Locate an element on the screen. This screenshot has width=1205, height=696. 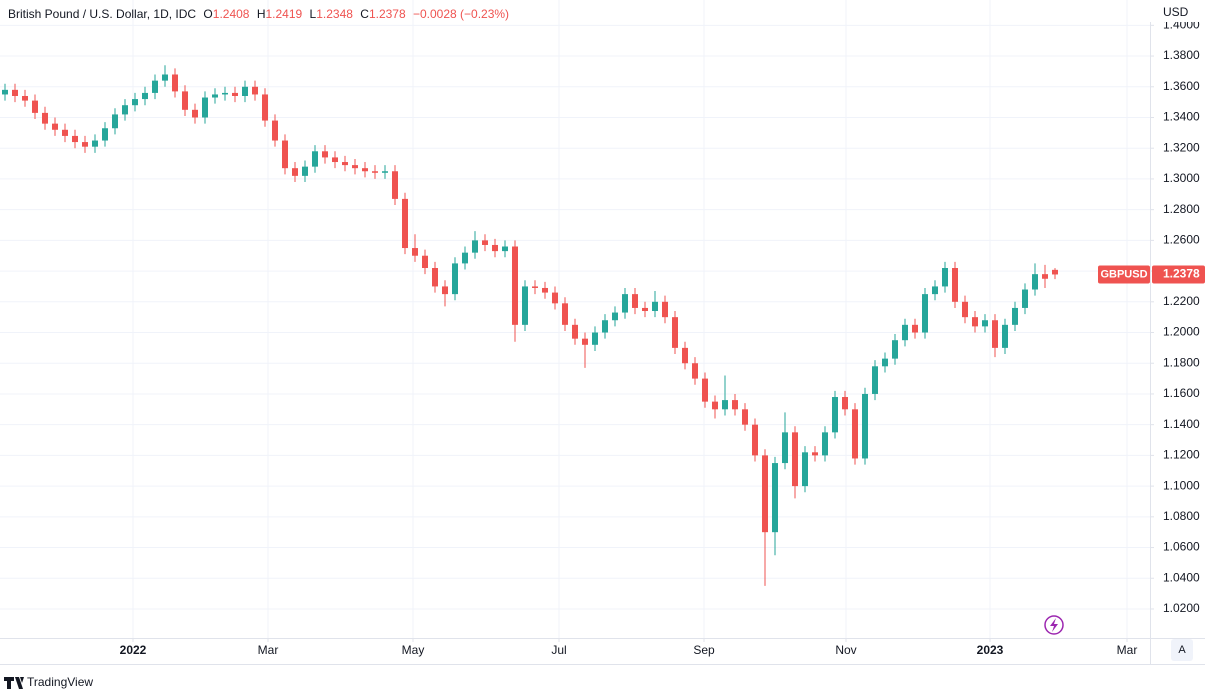
legend-key: L is located at coordinates (313, 14).